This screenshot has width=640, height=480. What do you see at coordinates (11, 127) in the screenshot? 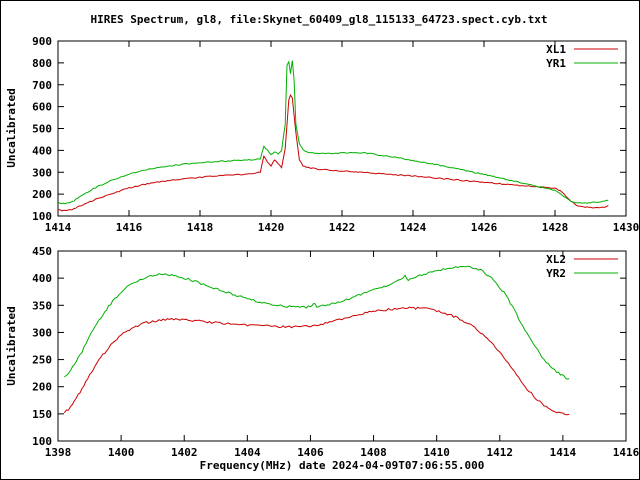
I see `y-axis-label-top: Uncalibrated` at bounding box center [11, 127].